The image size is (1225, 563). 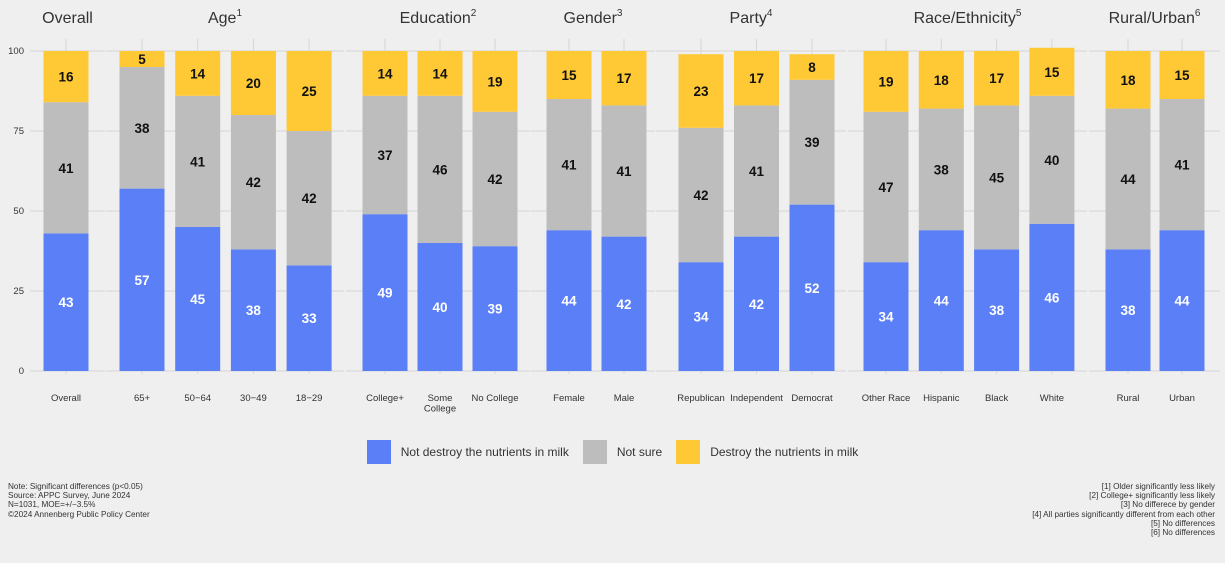 I want to click on panel-title: Gender3, so click(x=593, y=17).